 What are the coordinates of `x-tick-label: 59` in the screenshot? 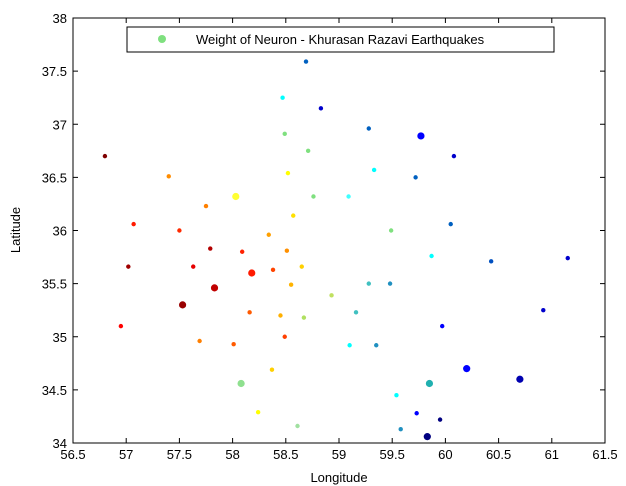 It's located at (339, 454).